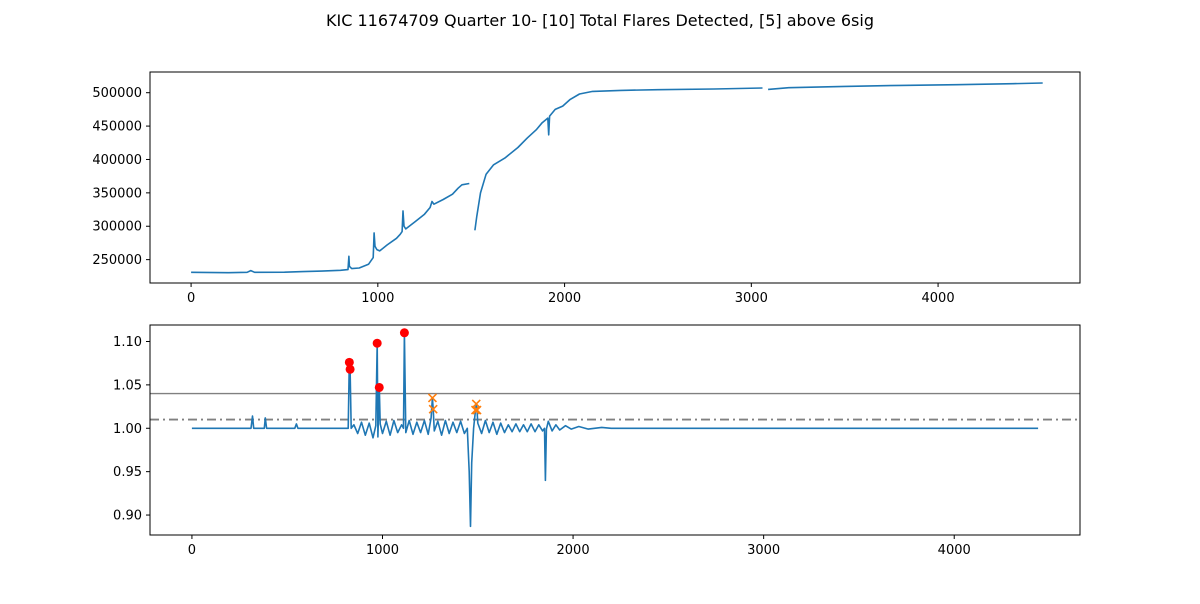 The width and height of the screenshot is (1200, 604). What do you see at coordinates (117, 193) in the screenshot?
I see `top-y-tick-label: 350000` at bounding box center [117, 193].